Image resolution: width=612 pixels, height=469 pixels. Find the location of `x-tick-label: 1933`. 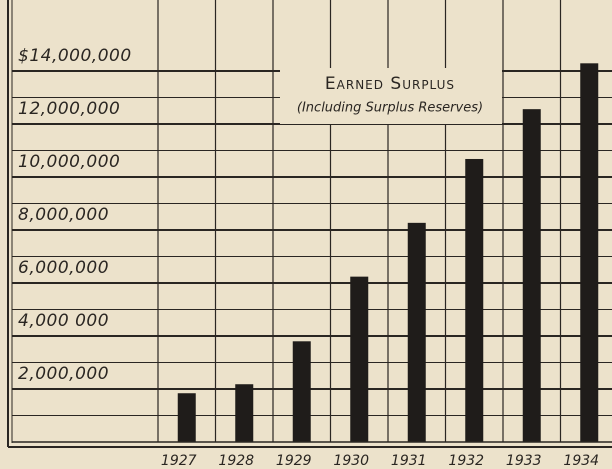

x-tick-label: 1933 is located at coordinates (524, 461).